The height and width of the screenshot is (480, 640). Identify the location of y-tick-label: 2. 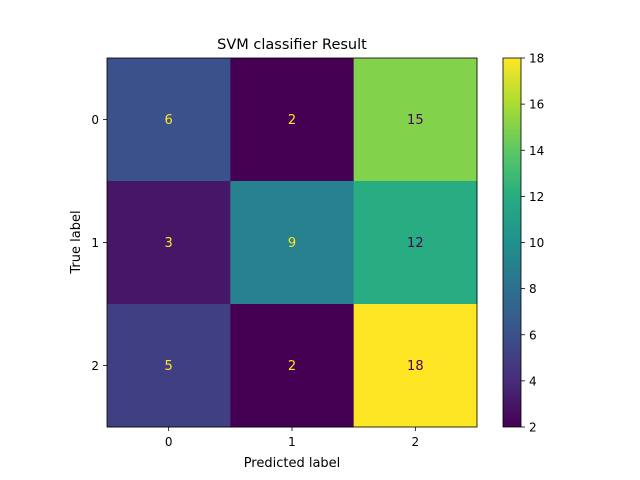
(95, 366).